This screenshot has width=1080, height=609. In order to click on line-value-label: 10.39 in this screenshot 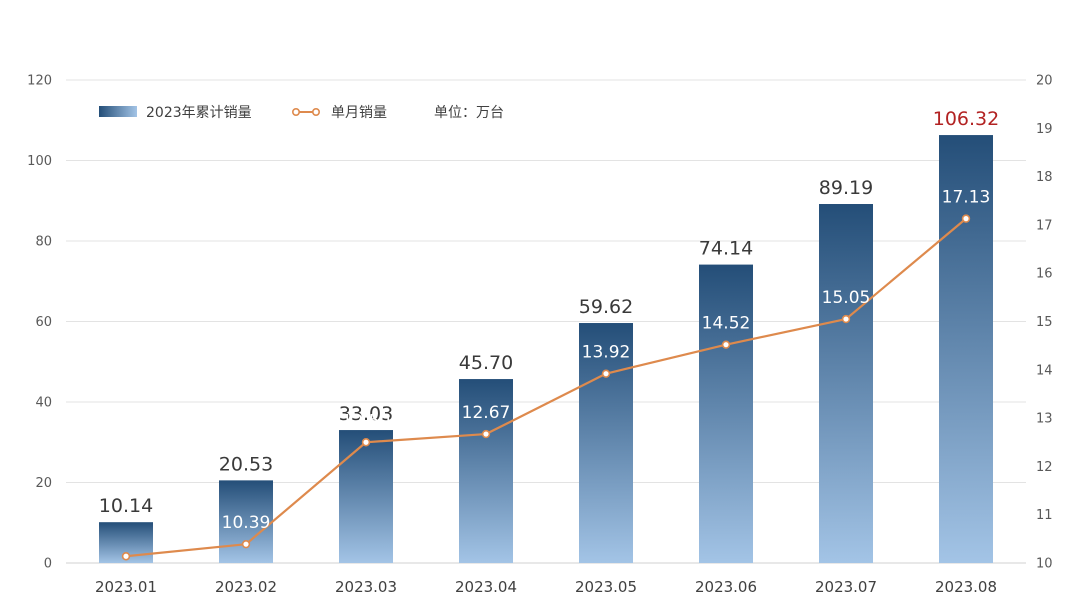, I will do `click(246, 523)`.